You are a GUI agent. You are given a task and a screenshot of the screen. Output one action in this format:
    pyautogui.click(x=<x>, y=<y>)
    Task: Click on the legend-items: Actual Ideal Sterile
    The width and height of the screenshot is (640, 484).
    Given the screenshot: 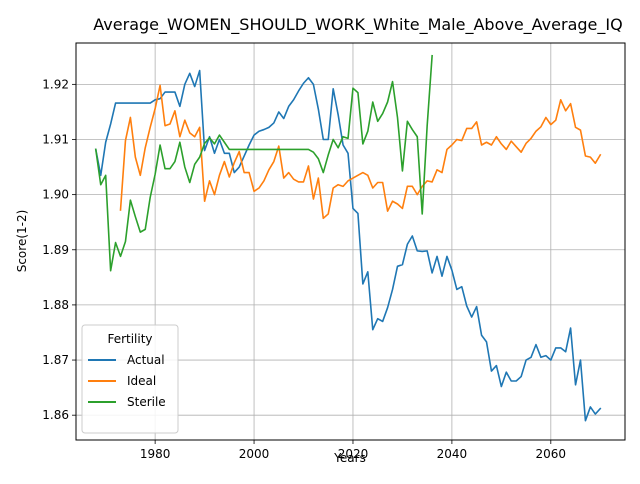 What is the action you would take?
    pyautogui.click(x=127, y=381)
    